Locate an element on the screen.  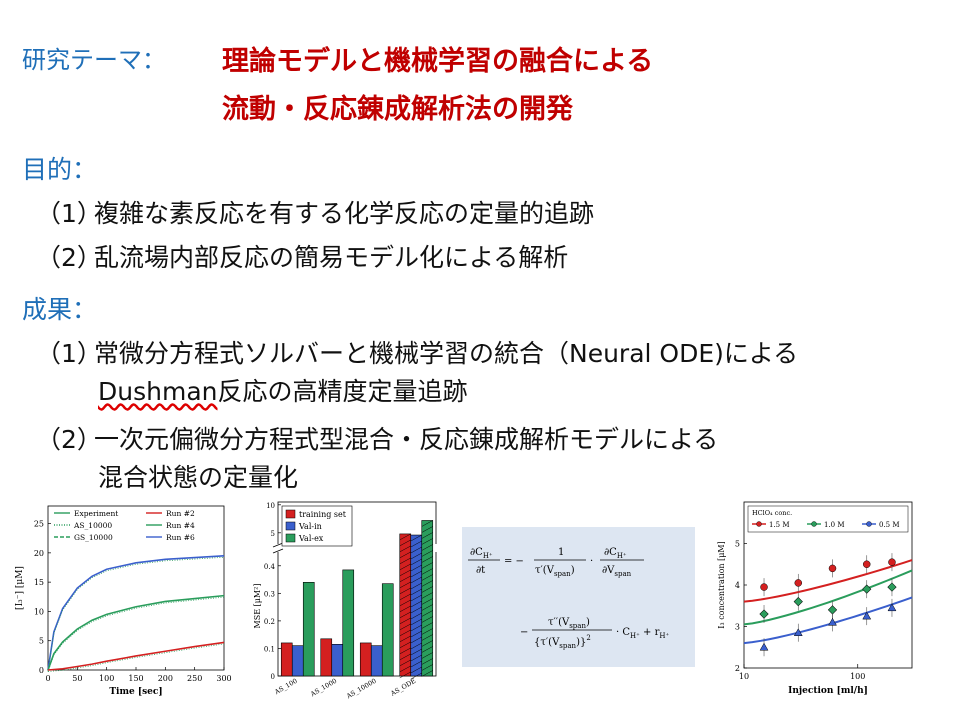
results-heading: 成果： is located at coordinates (60, 309).